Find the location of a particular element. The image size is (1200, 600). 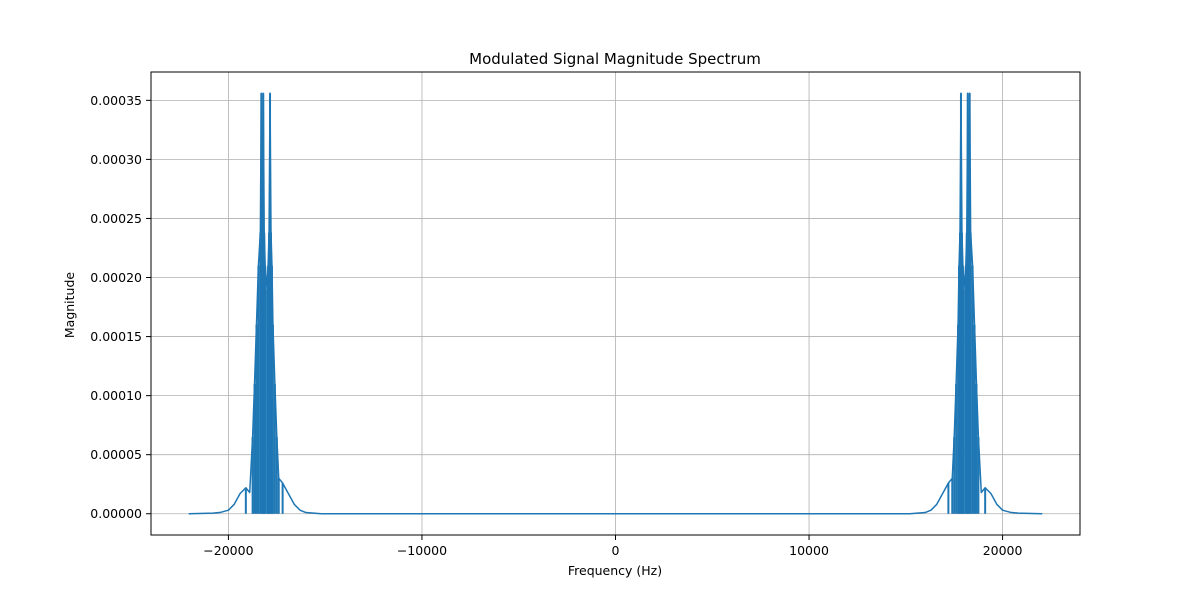

y-tick-label: 0.00005 is located at coordinates (116, 454).